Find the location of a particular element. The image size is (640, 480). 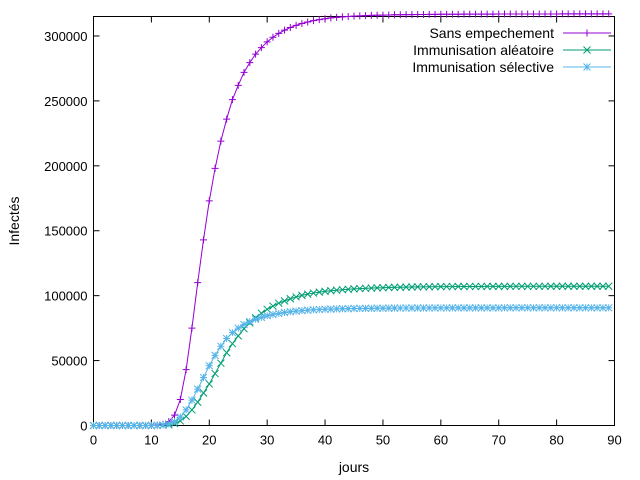

y-tick-label: 250000 is located at coordinates (65, 101).